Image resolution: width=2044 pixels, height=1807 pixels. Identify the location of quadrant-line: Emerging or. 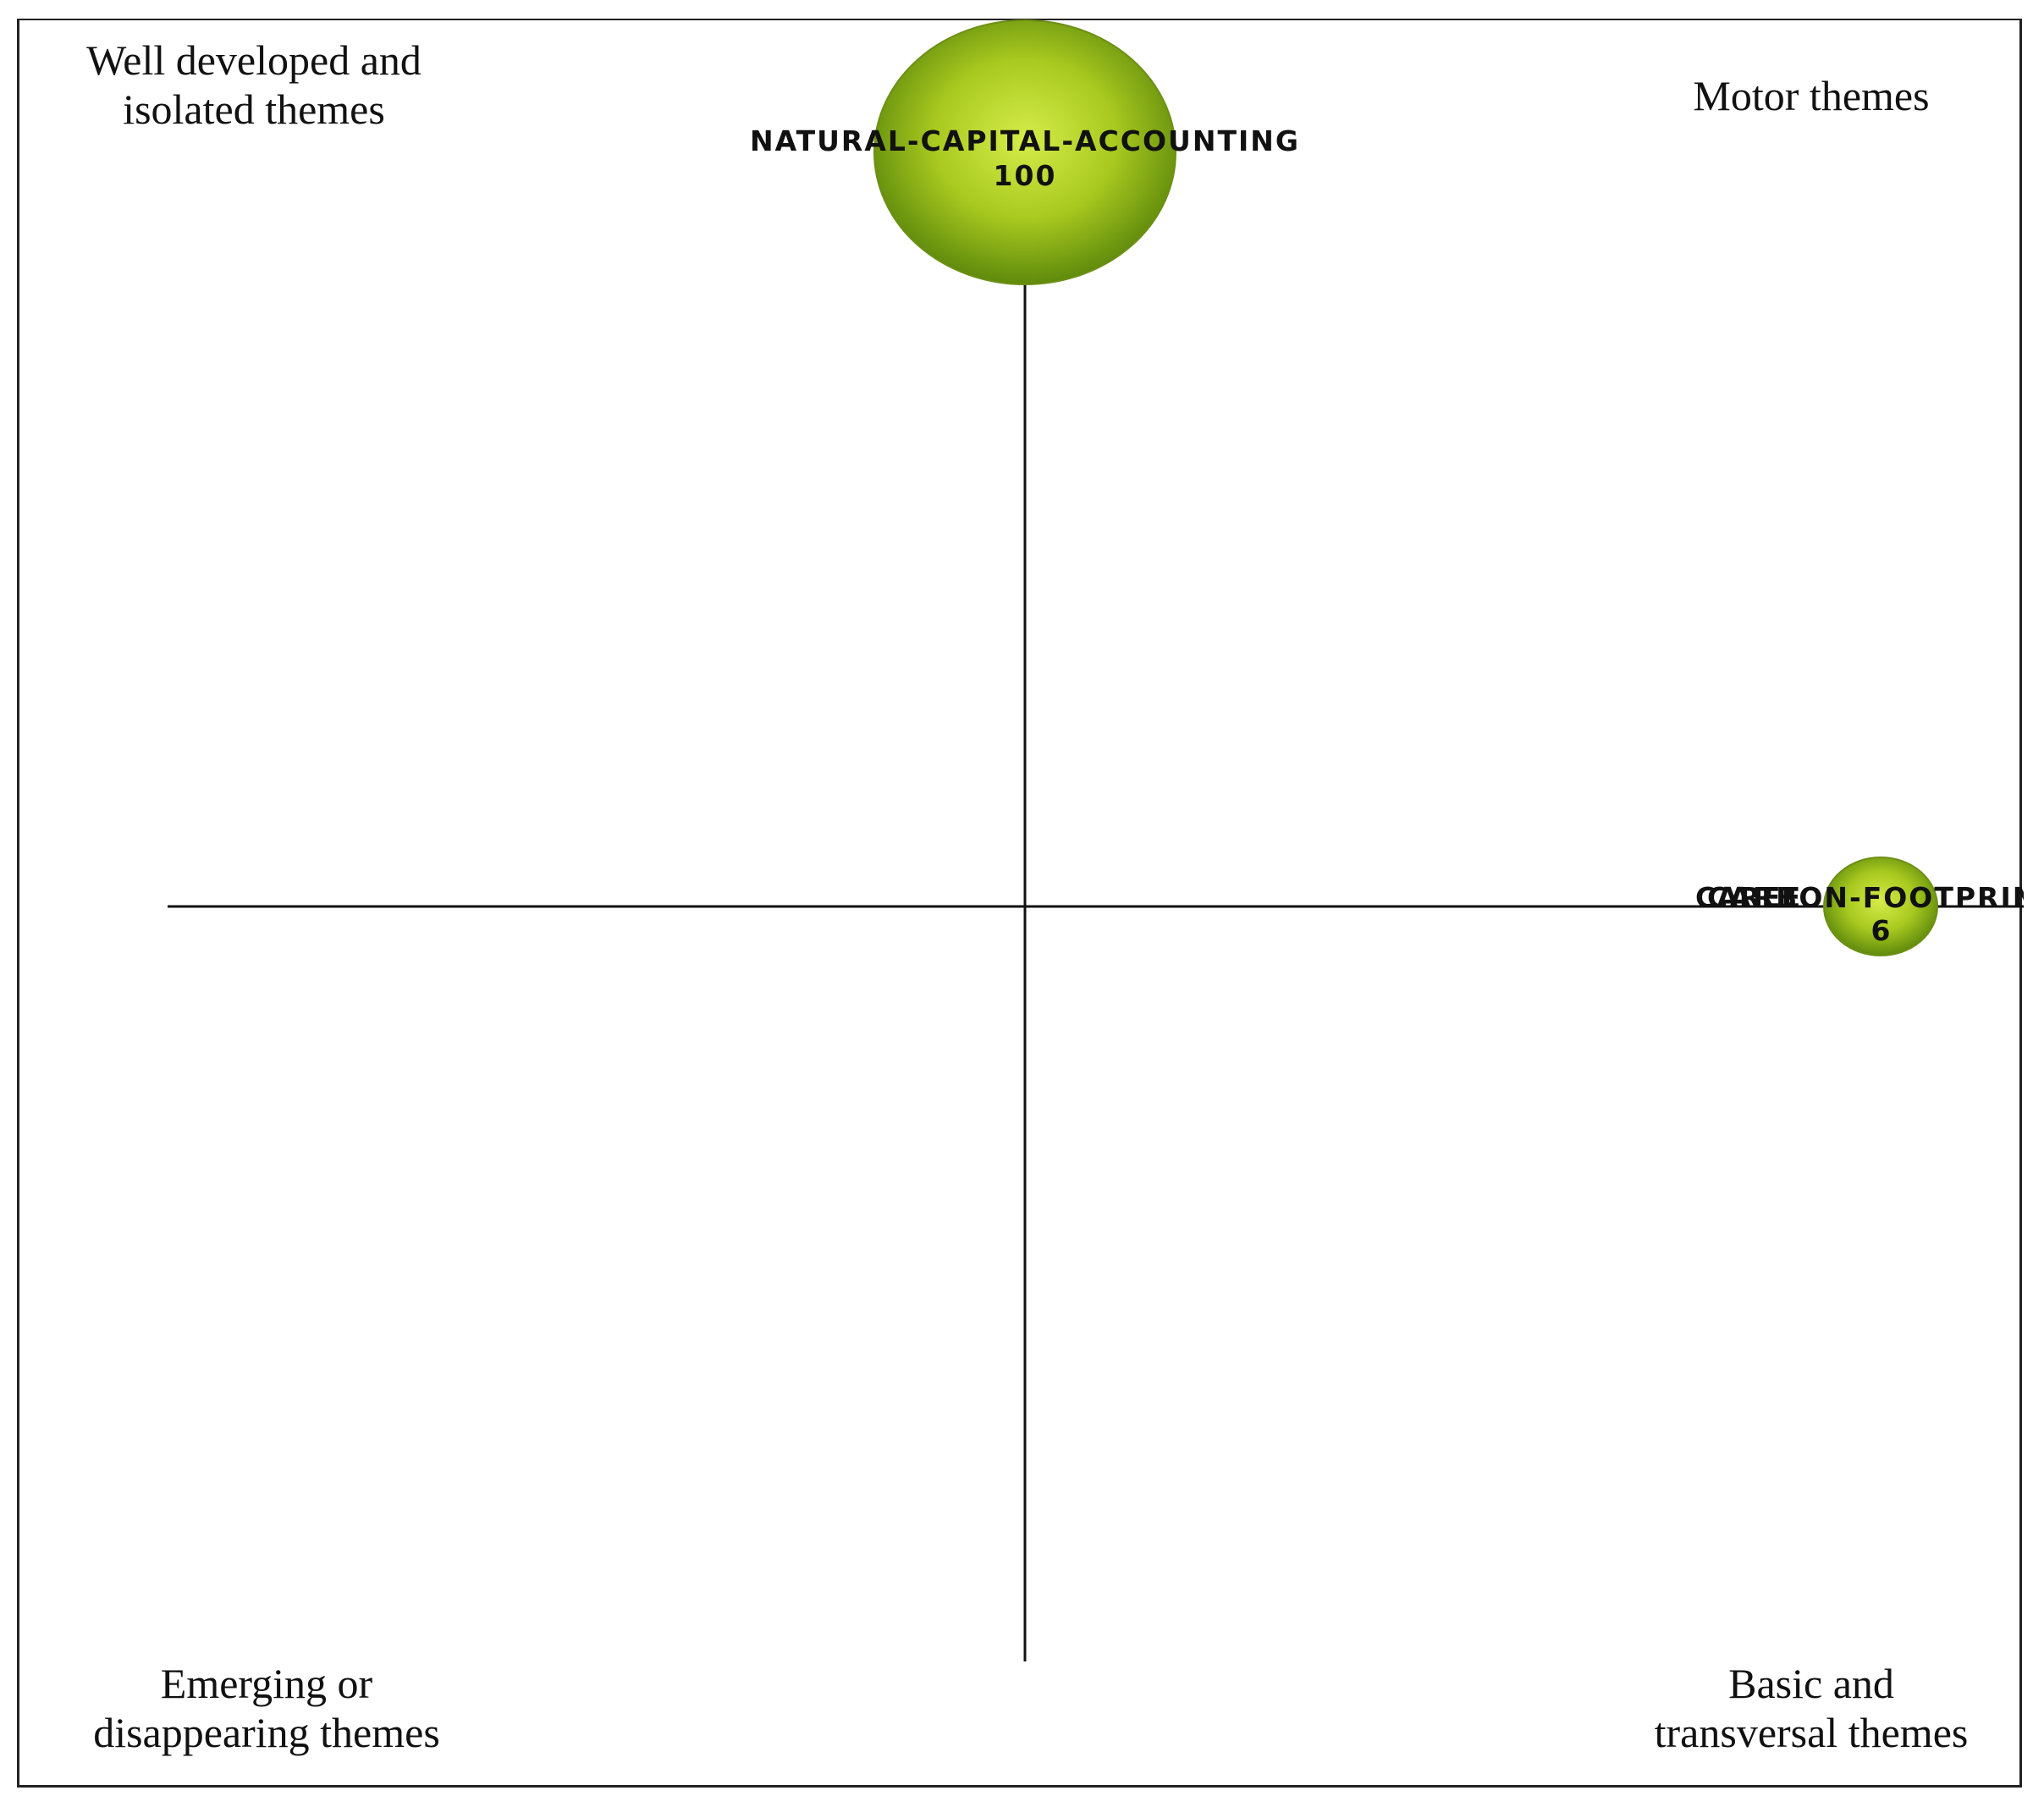
(266, 1683).